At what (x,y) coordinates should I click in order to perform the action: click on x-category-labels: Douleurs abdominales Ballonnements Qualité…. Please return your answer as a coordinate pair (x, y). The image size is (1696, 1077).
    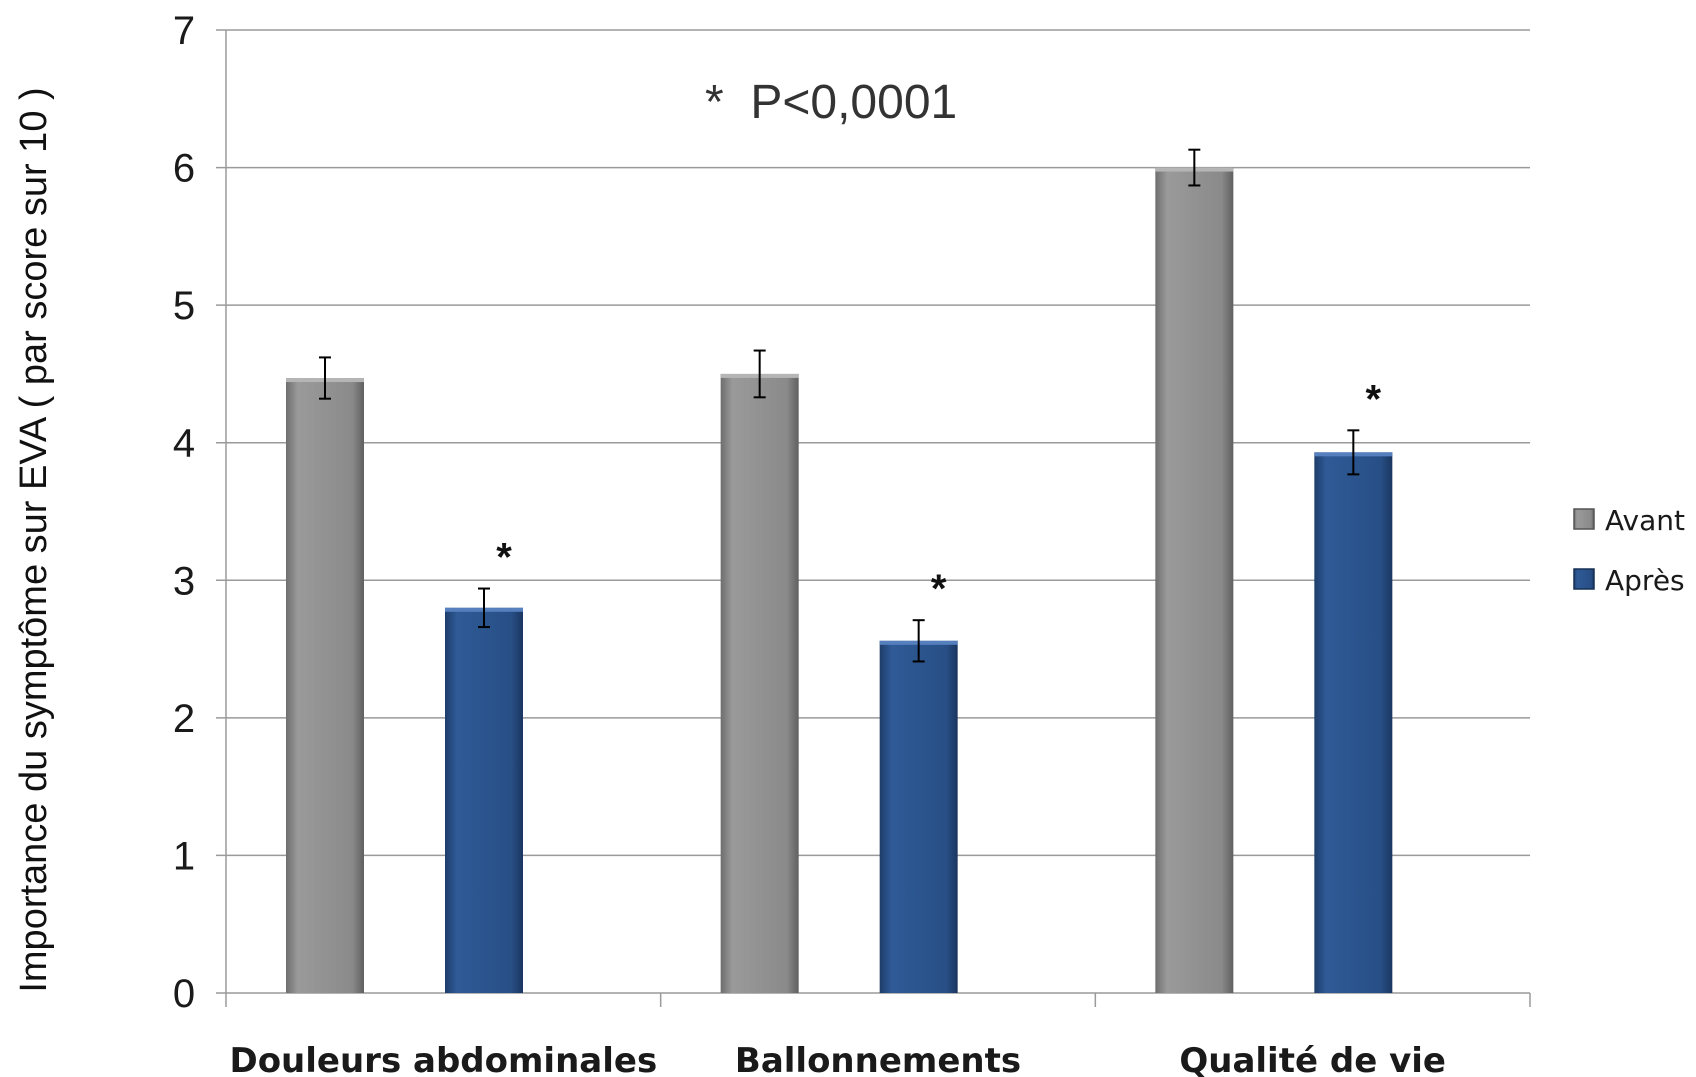
    Looking at the image, I should click on (837, 1059).